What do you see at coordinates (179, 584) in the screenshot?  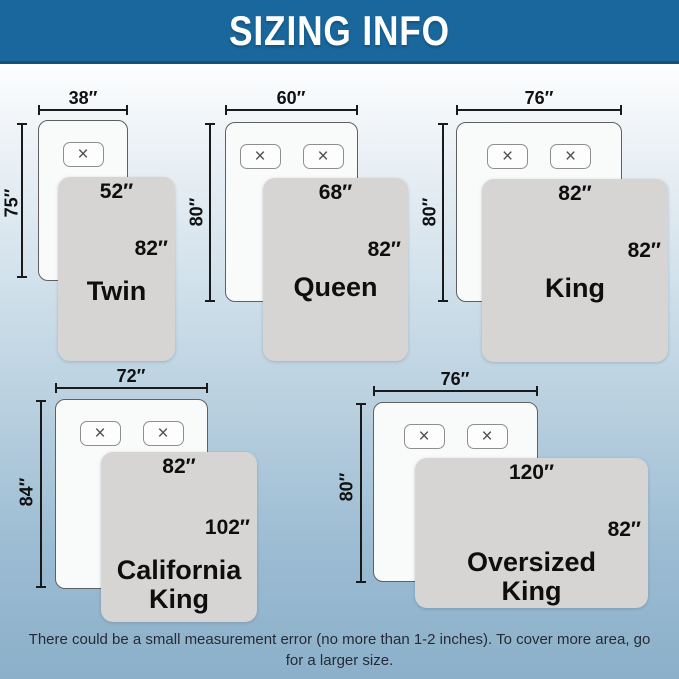 I see `bed-size-name: California King` at bounding box center [179, 584].